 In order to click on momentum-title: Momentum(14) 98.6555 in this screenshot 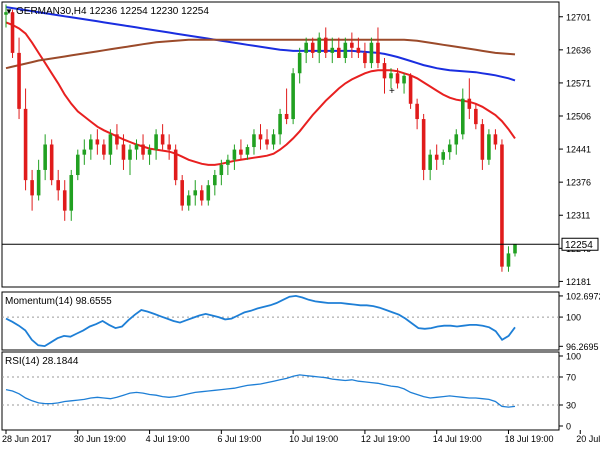, I will do `click(58, 301)`.